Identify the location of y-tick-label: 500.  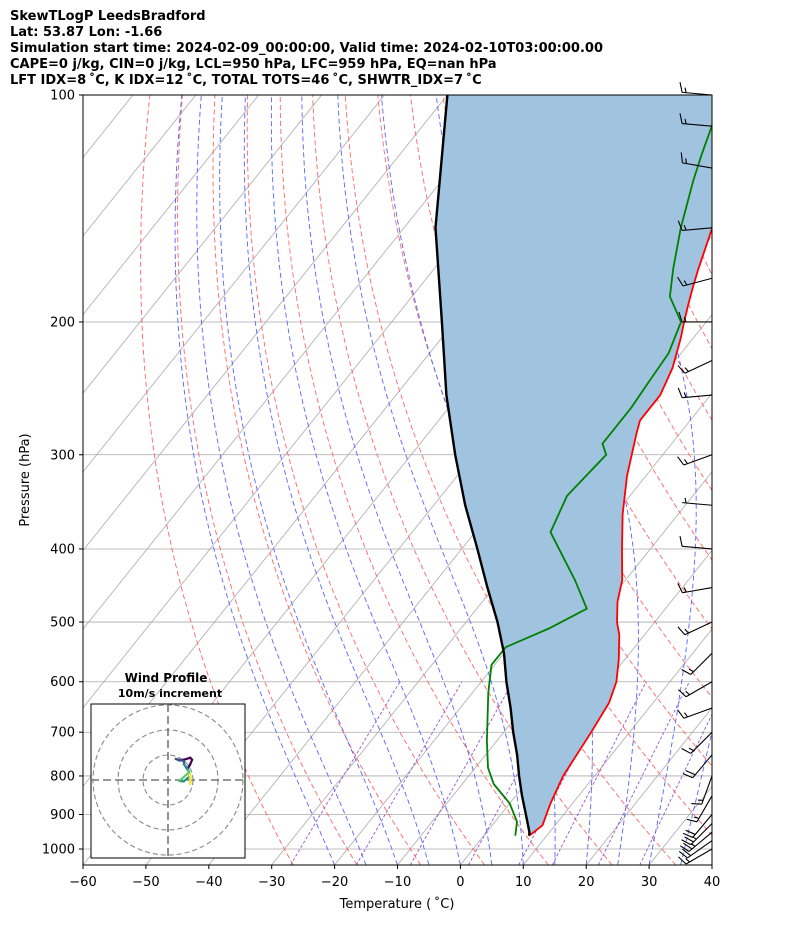
(62, 623).